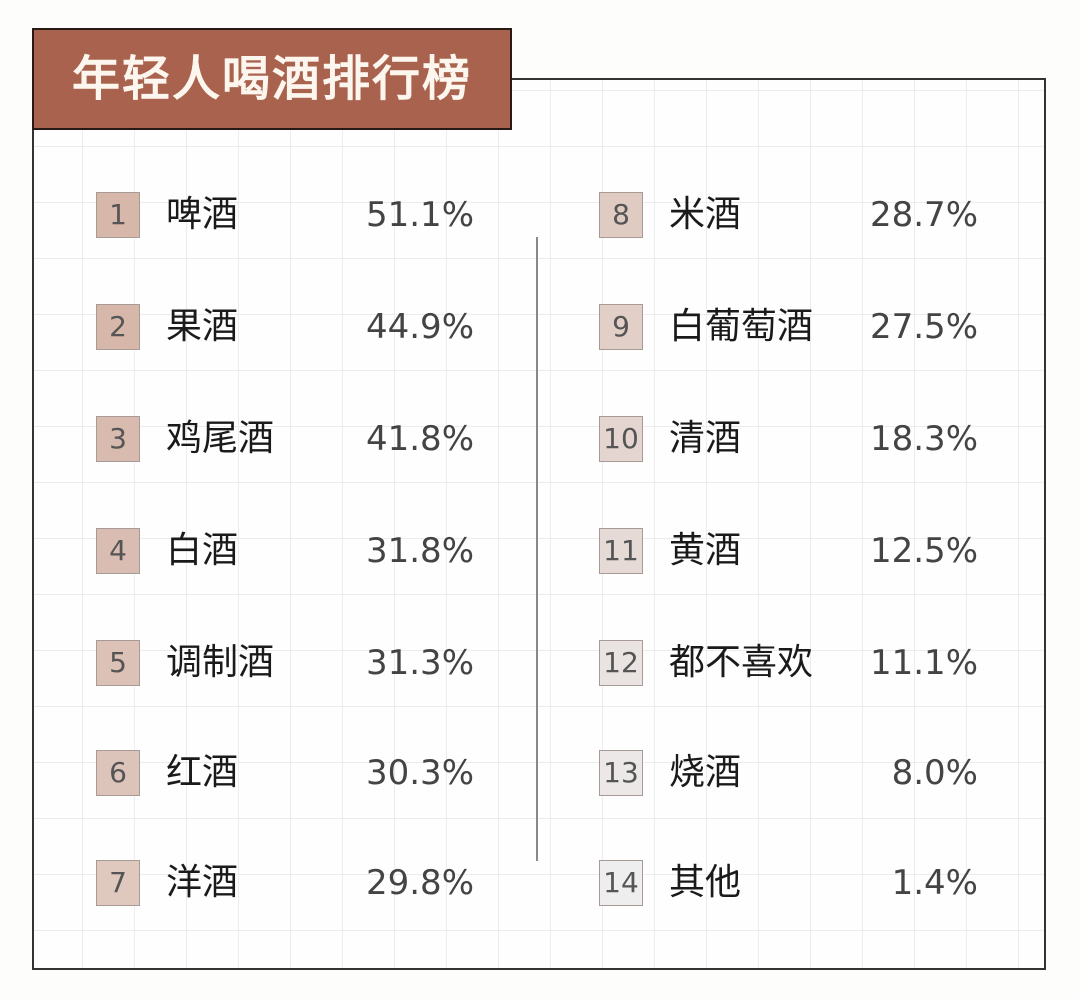  What do you see at coordinates (202, 772) in the screenshot?
I see `drink-name: 红酒` at bounding box center [202, 772].